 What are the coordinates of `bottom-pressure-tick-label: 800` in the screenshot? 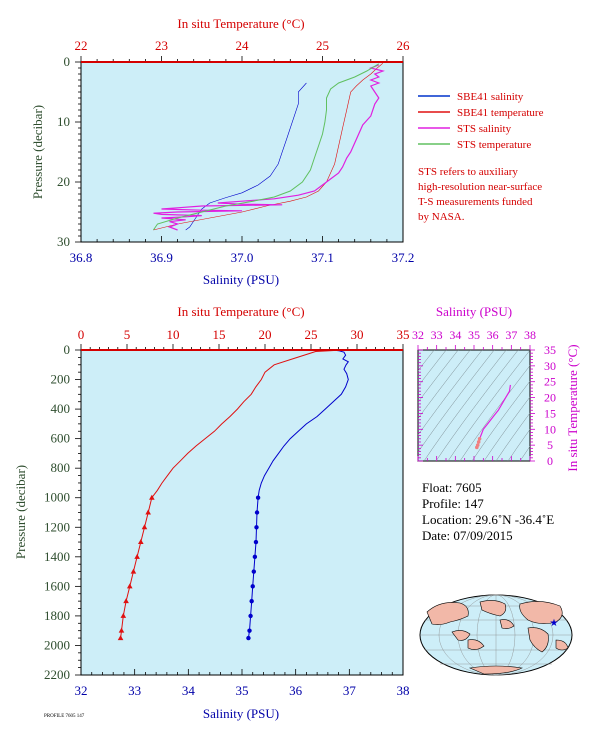 It's located at (61, 467).